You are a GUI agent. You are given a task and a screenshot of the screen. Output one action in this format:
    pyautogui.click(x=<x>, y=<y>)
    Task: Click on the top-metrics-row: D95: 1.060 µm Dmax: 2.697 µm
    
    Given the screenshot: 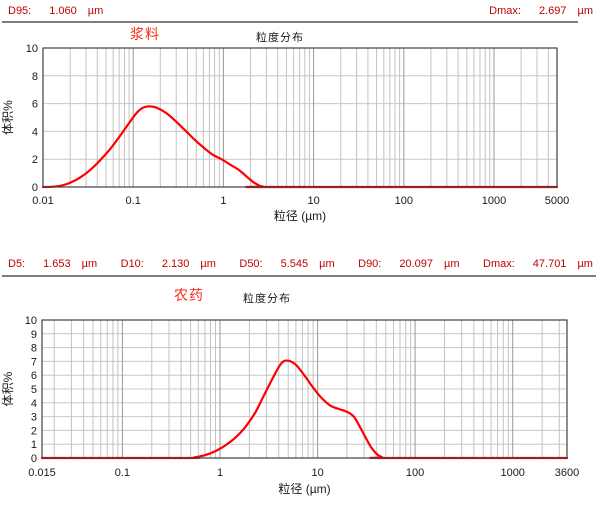 What is the action you would take?
    pyautogui.click(x=300, y=11)
    